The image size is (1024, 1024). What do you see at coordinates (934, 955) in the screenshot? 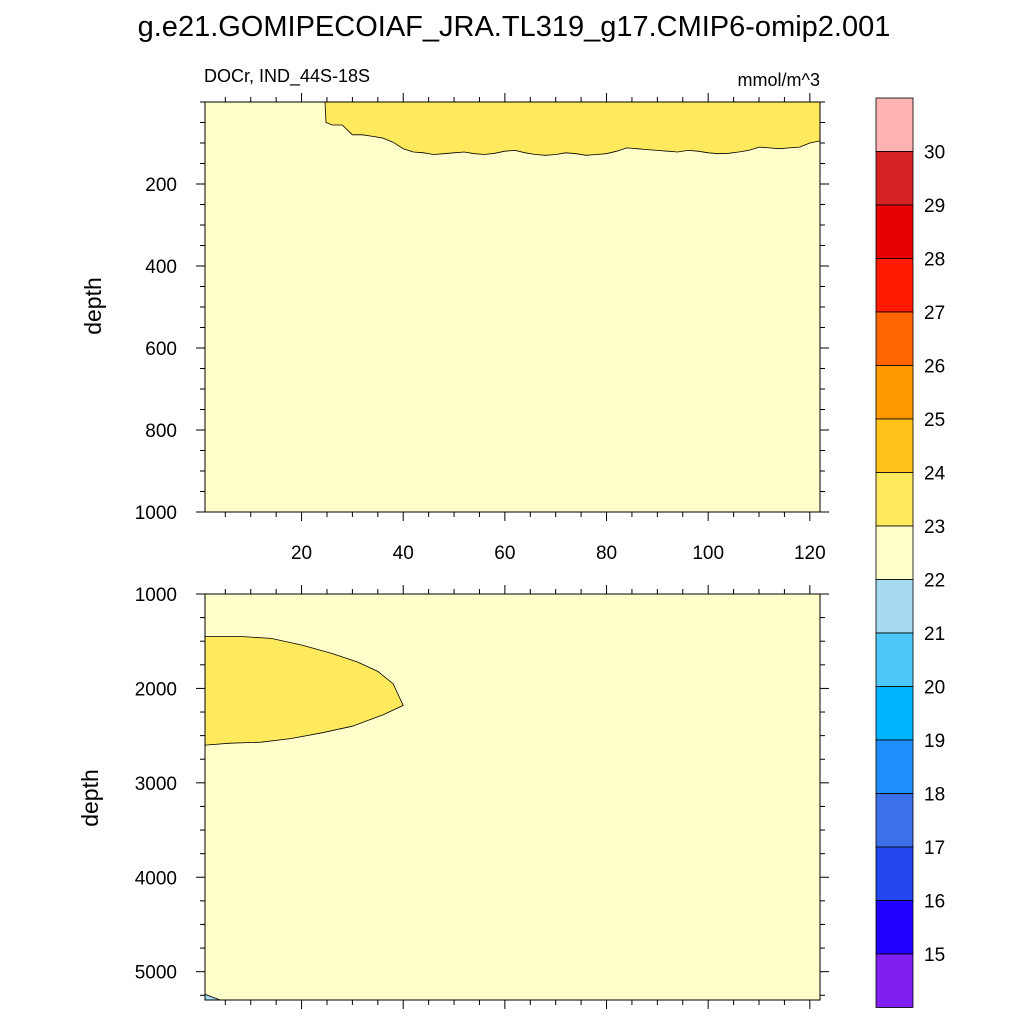
I see `colorbar-label: 15` at bounding box center [934, 955].